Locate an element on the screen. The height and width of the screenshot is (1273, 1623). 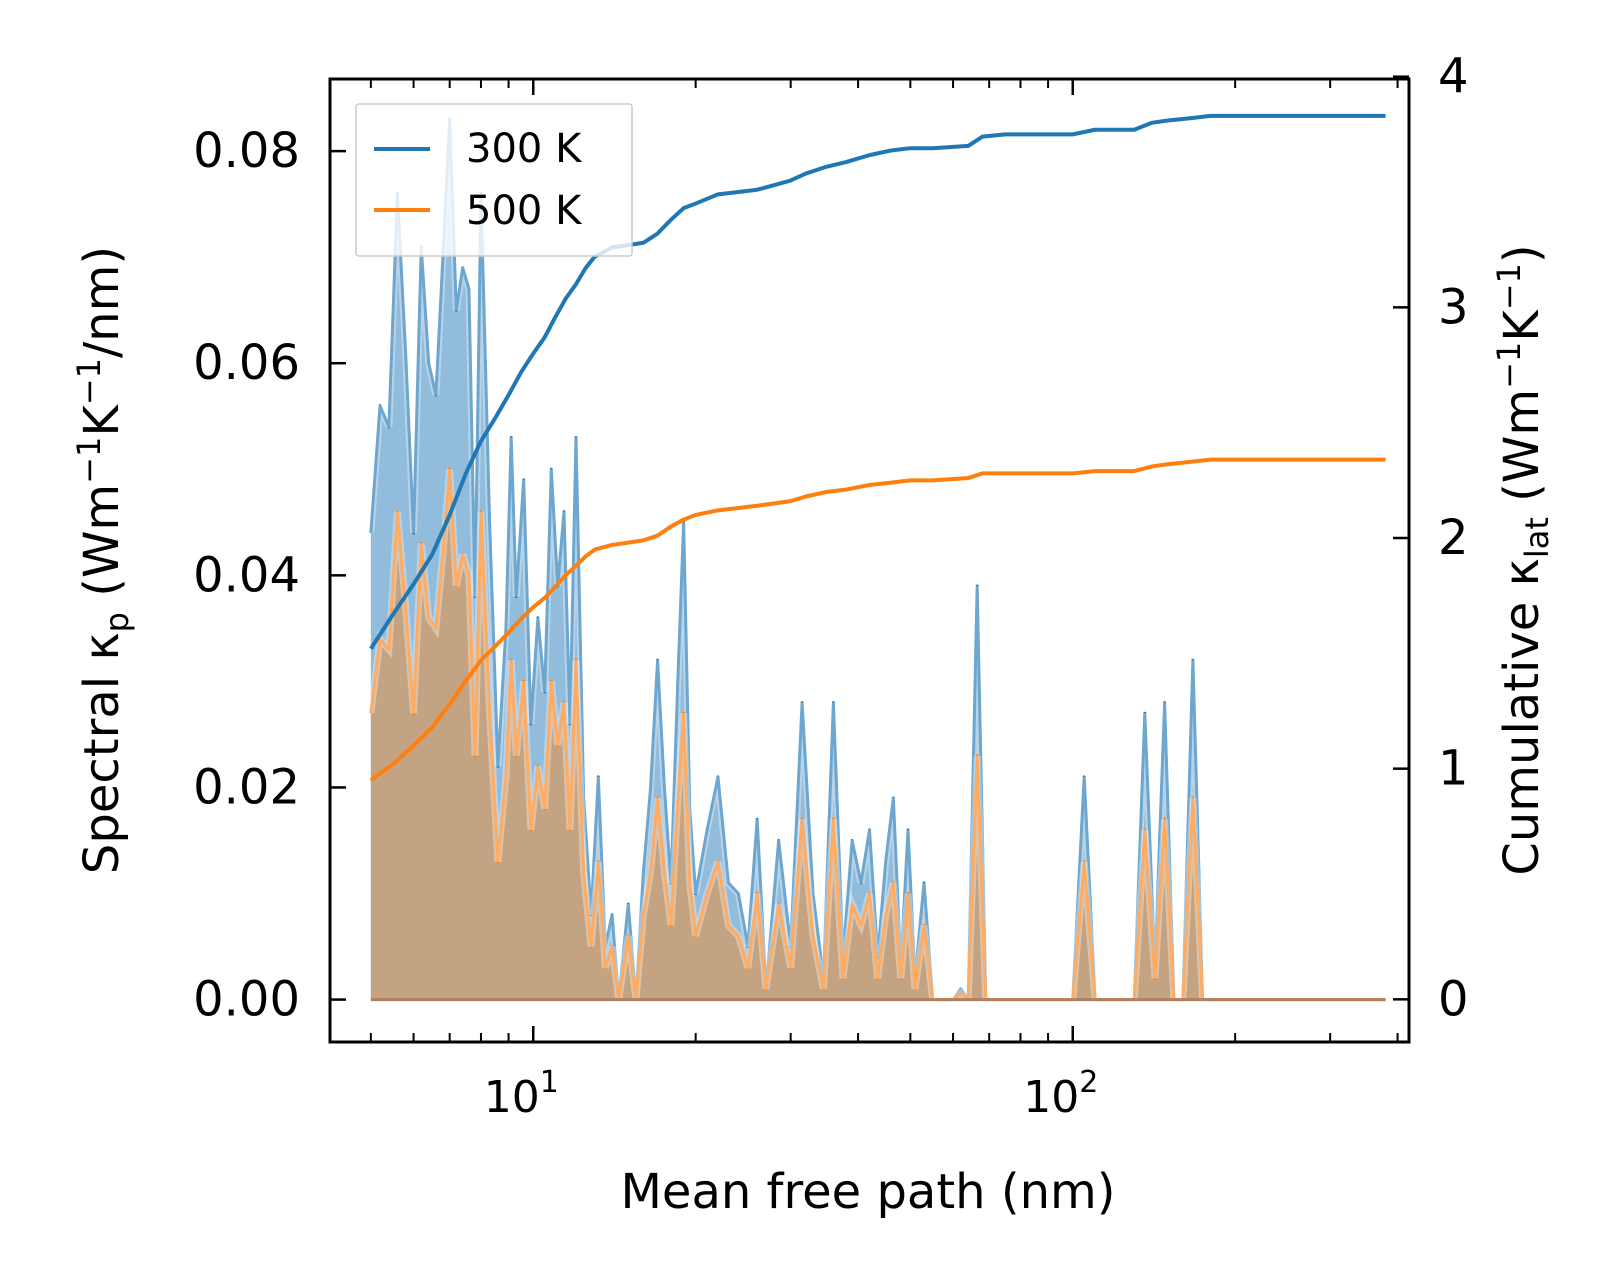
y-right-label-sup-1: −1 is located at coordinates (1509, 365).